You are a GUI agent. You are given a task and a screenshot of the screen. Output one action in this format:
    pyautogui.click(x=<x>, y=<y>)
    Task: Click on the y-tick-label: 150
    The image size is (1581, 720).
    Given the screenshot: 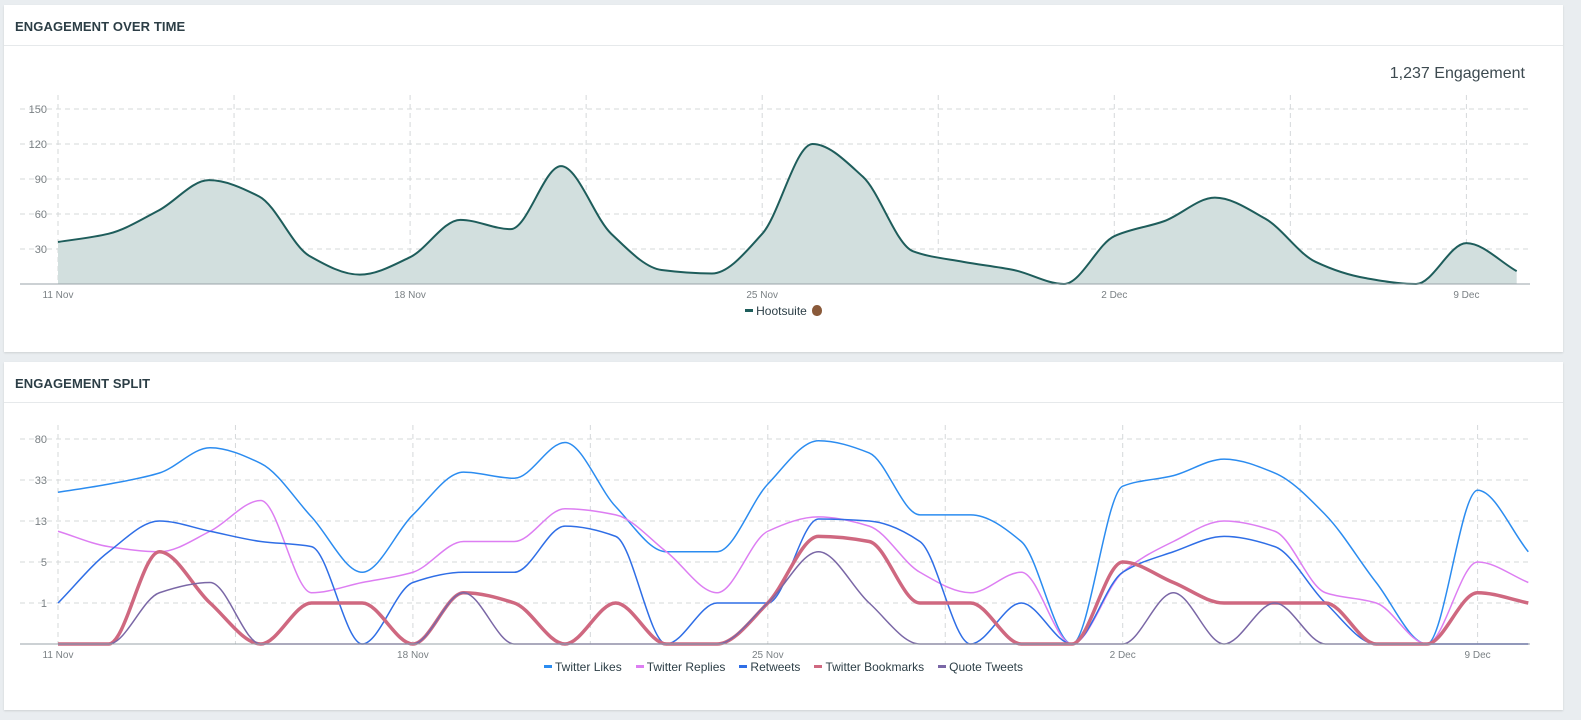 What is the action you would take?
    pyautogui.click(x=38, y=110)
    